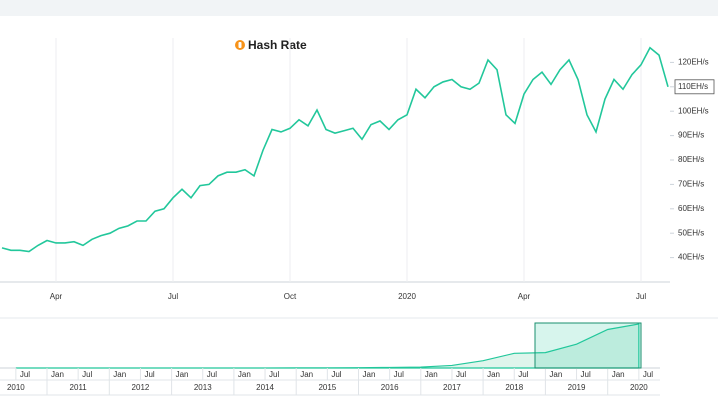  Describe the element at coordinates (359, 8) in the screenshot. I see `top-band` at that location.